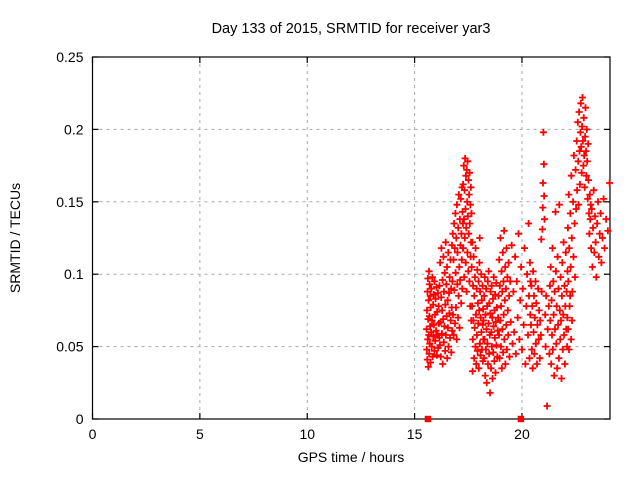 The width and height of the screenshot is (640, 480). I want to click on x-tick-label: 0, so click(93, 434).